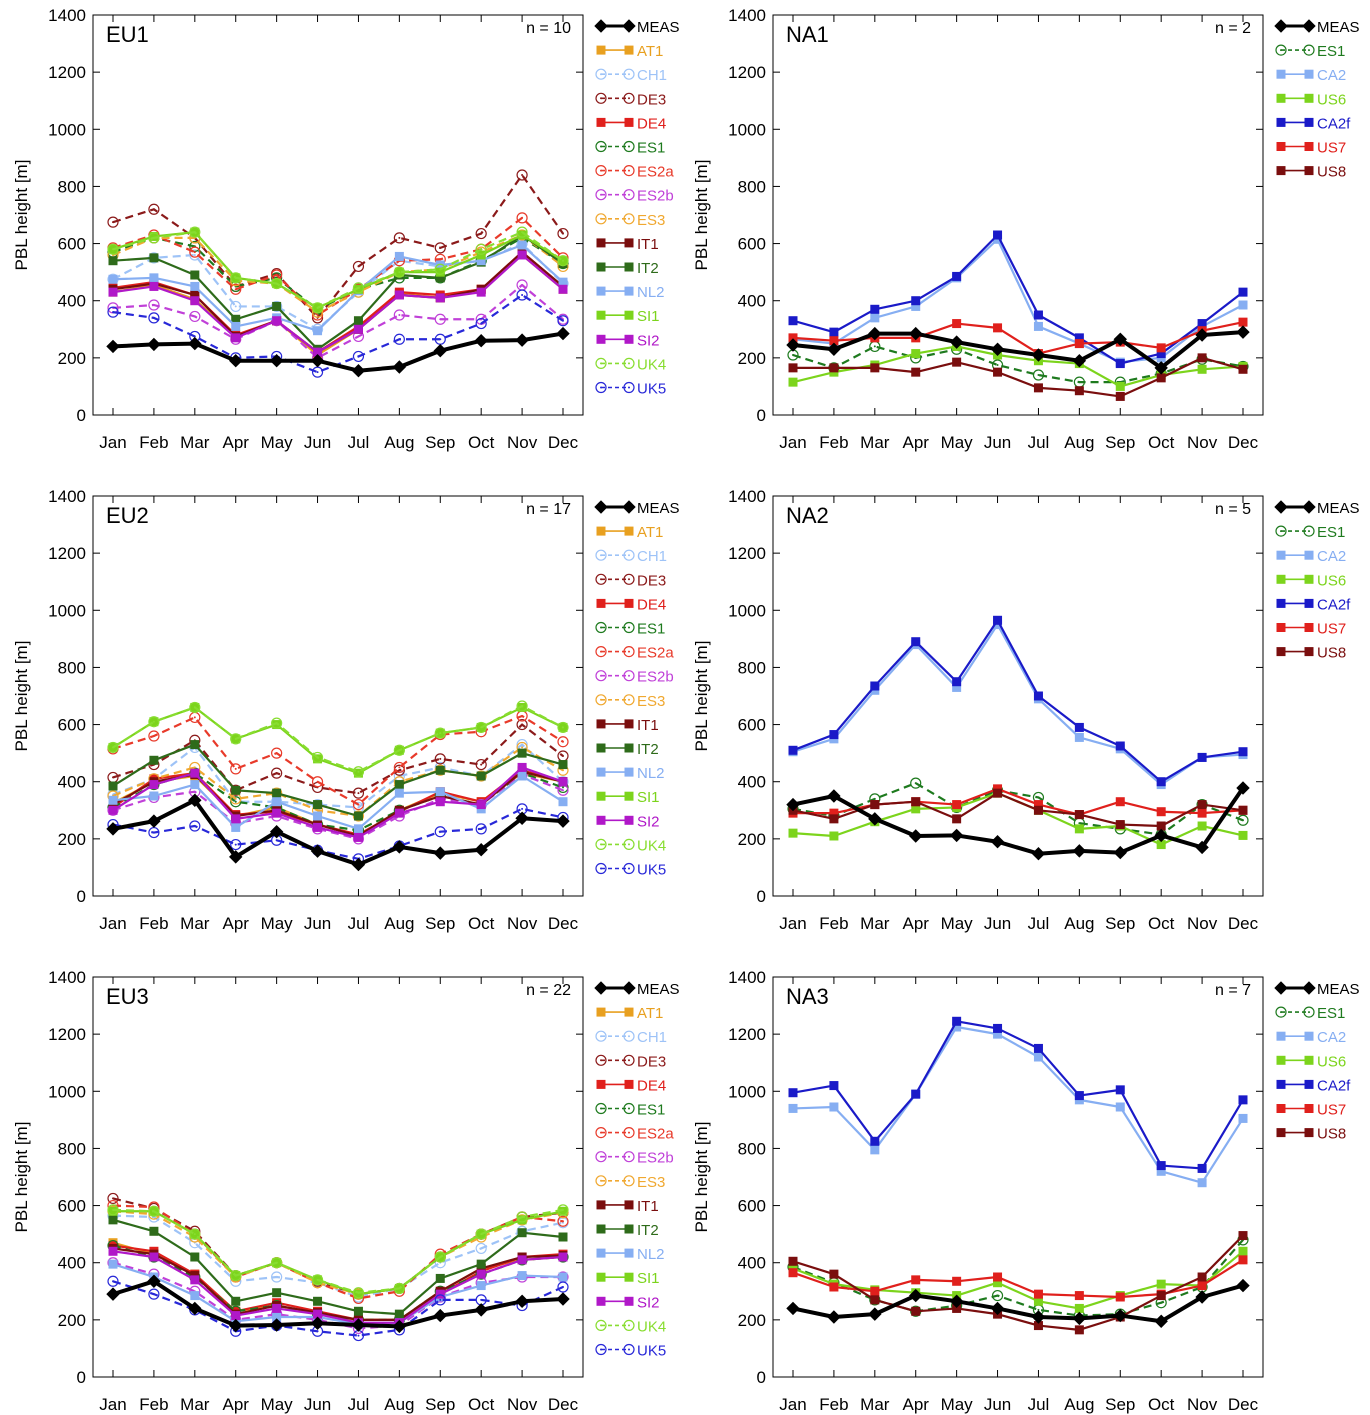 The width and height of the screenshot is (1370, 1415). What do you see at coordinates (358, 356) in the screenshot?
I see `point-uk5-dot` at bounding box center [358, 356].